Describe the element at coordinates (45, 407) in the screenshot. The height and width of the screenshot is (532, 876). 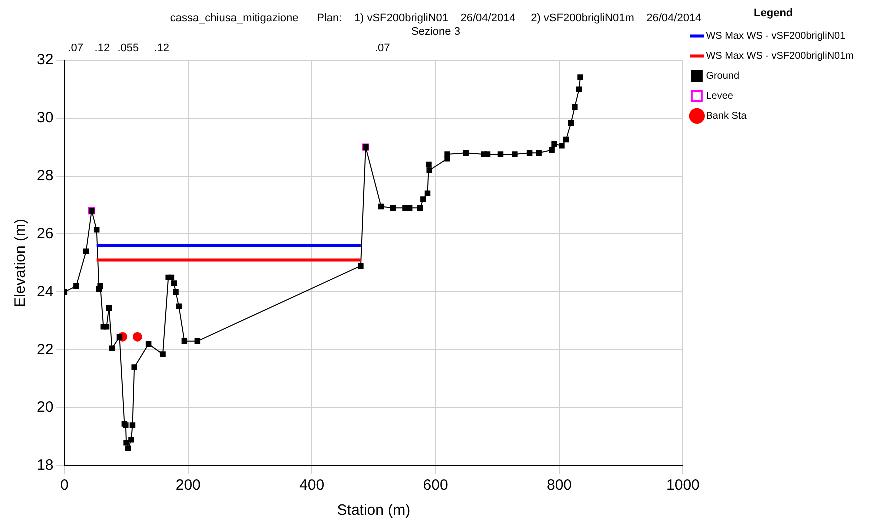
I see `y-tick-label: 20` at that location.